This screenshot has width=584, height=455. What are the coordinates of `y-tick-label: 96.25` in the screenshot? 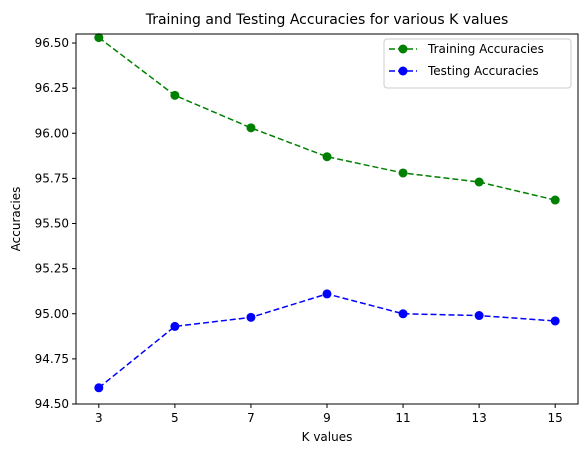 It's located at (52, 88).